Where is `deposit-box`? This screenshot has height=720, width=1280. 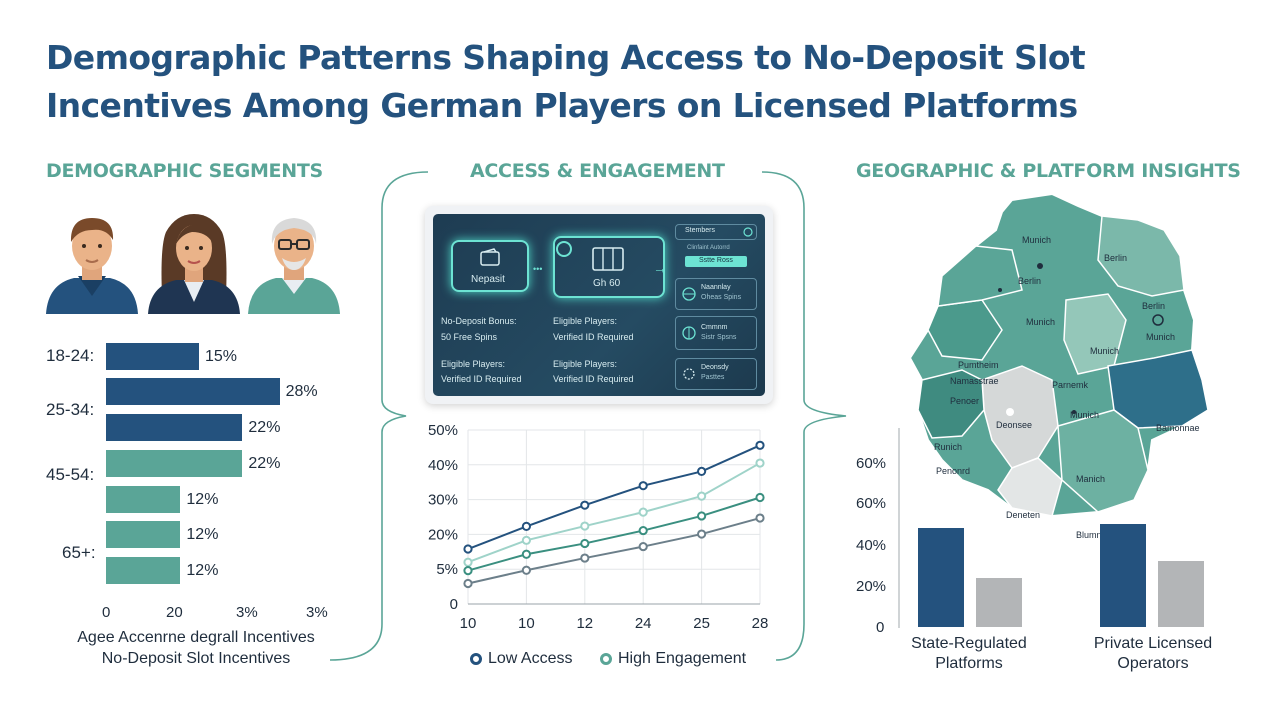 deposit-box is located at coordinates (490, 266).